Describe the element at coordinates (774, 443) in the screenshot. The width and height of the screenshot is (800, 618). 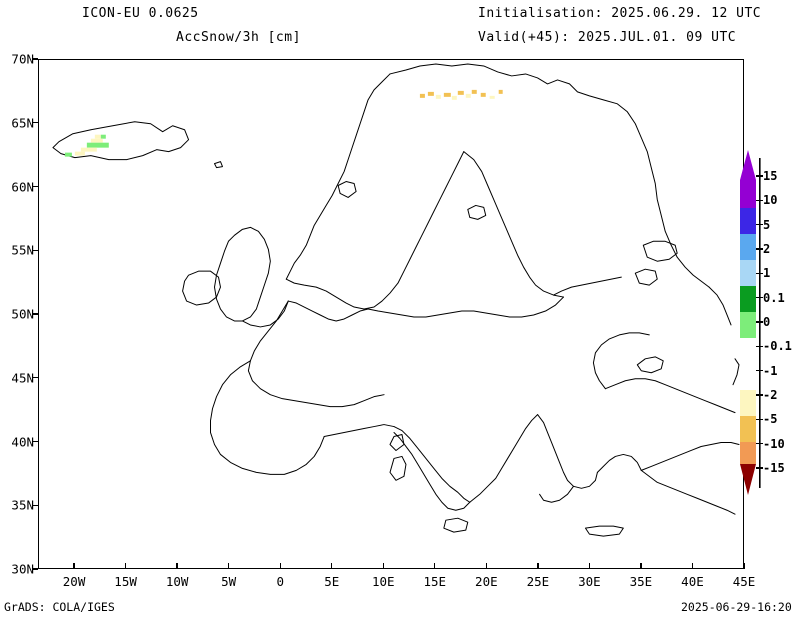
I see `colorbar-tick-label: -10` at that location.